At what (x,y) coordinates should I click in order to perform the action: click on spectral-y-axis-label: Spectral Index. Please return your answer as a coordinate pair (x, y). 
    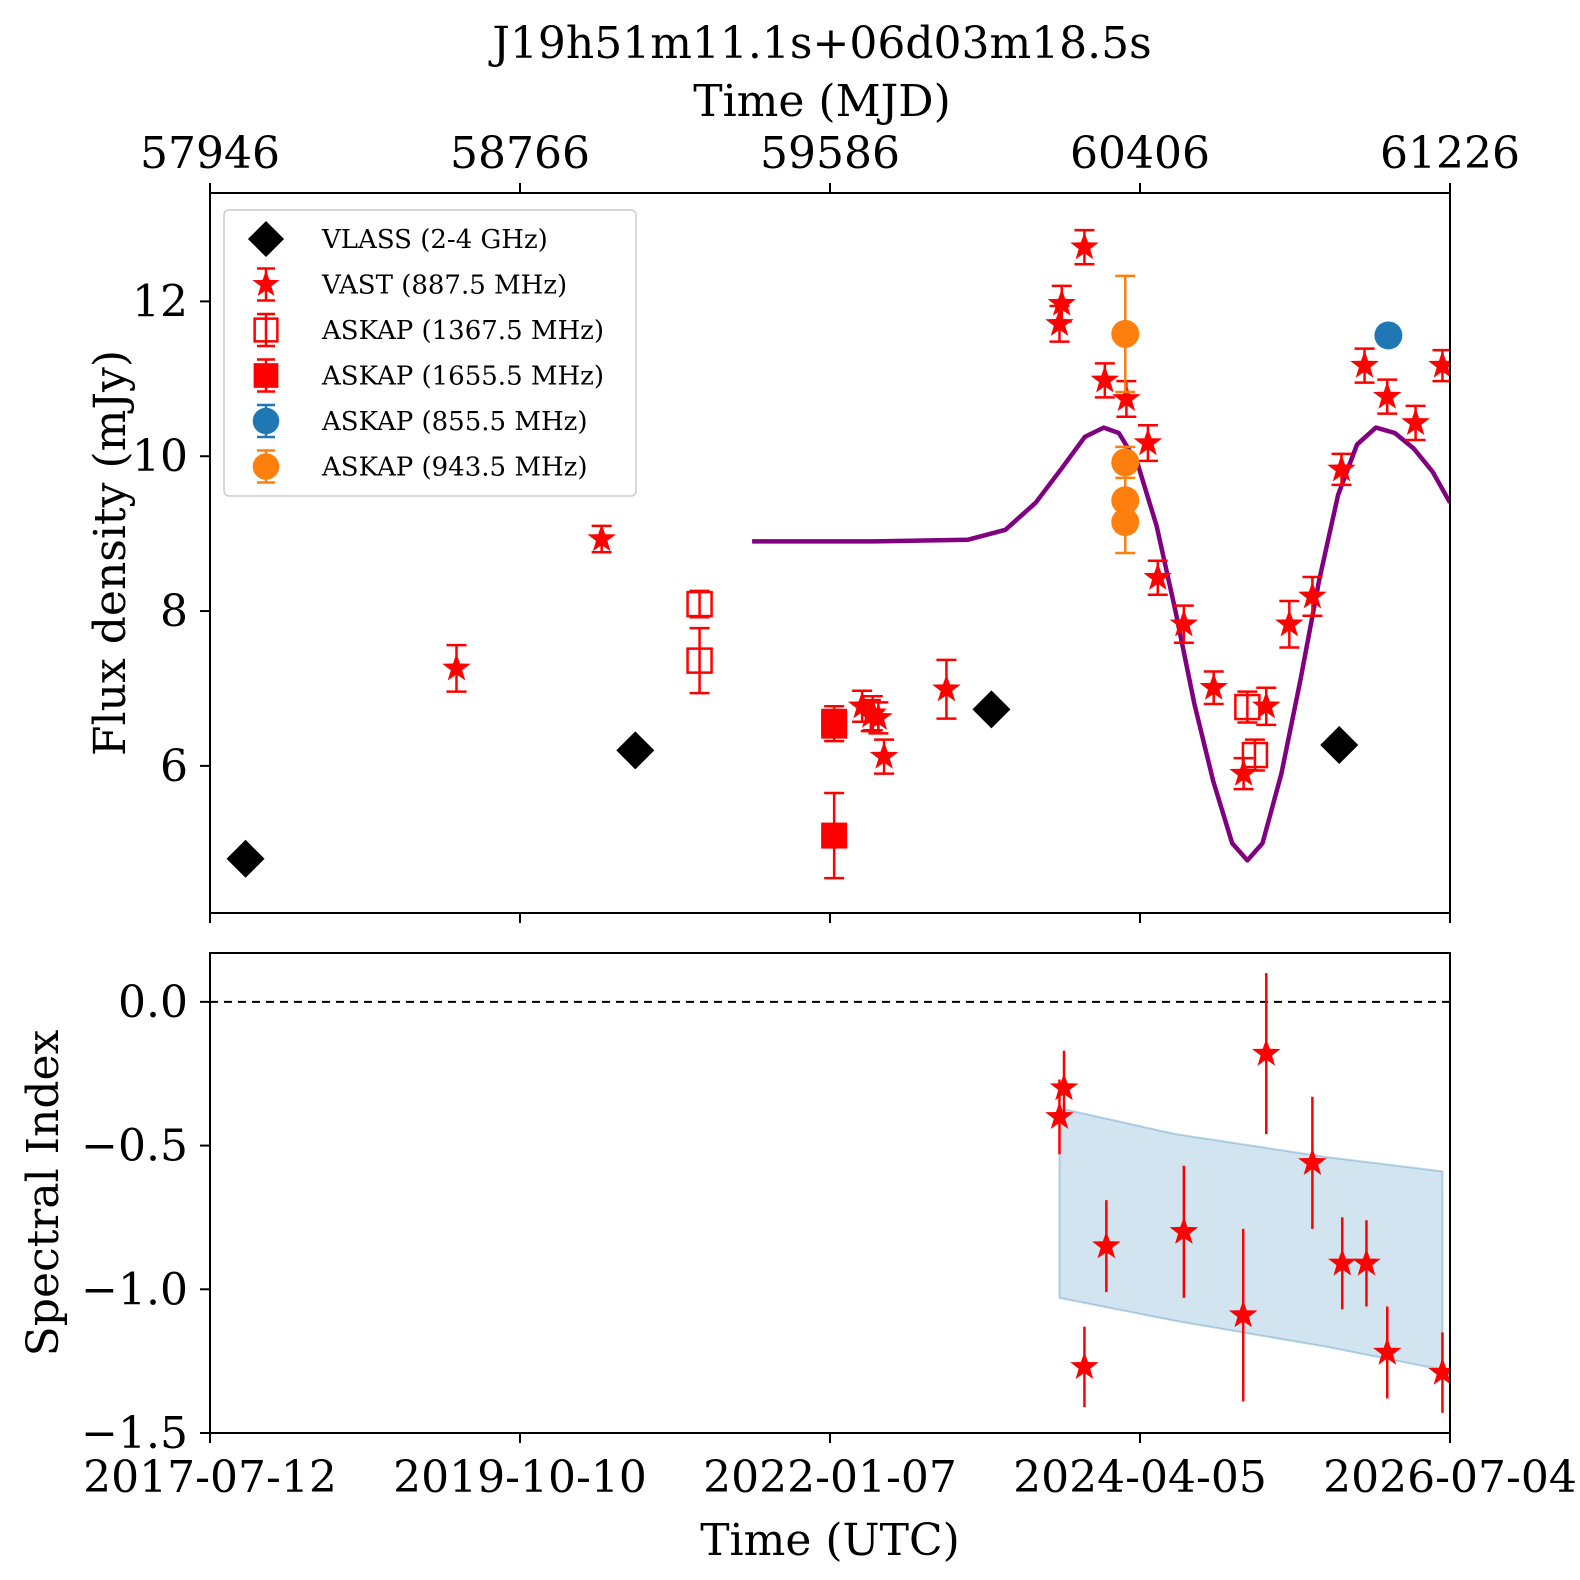
    Looking at the image, I should click on (43, 1192).